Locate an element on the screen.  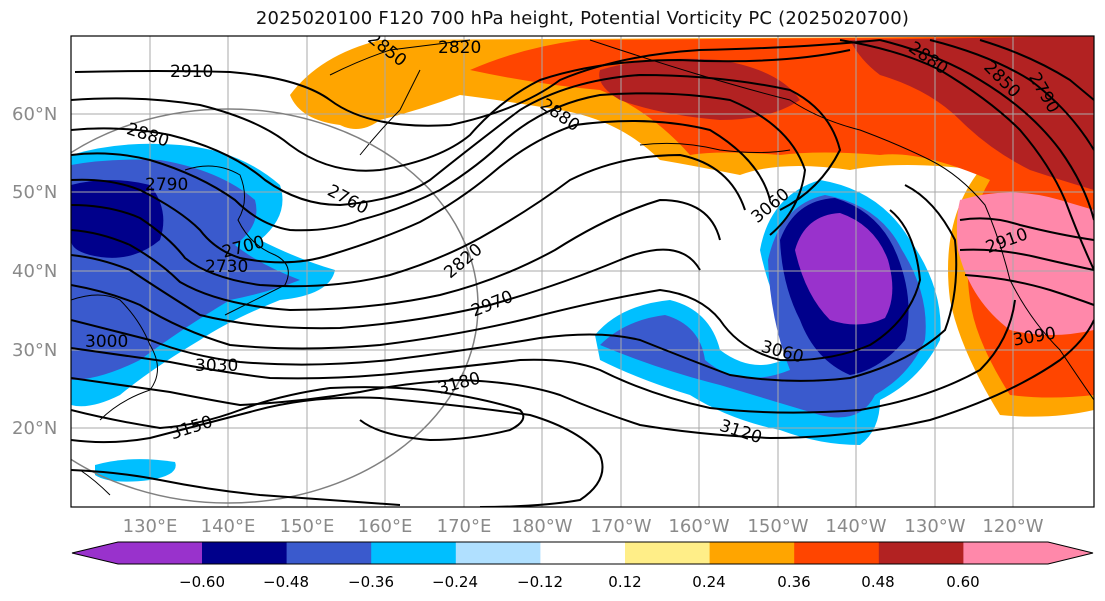
lat-label: 40°N is located at coordinates (34, 271).